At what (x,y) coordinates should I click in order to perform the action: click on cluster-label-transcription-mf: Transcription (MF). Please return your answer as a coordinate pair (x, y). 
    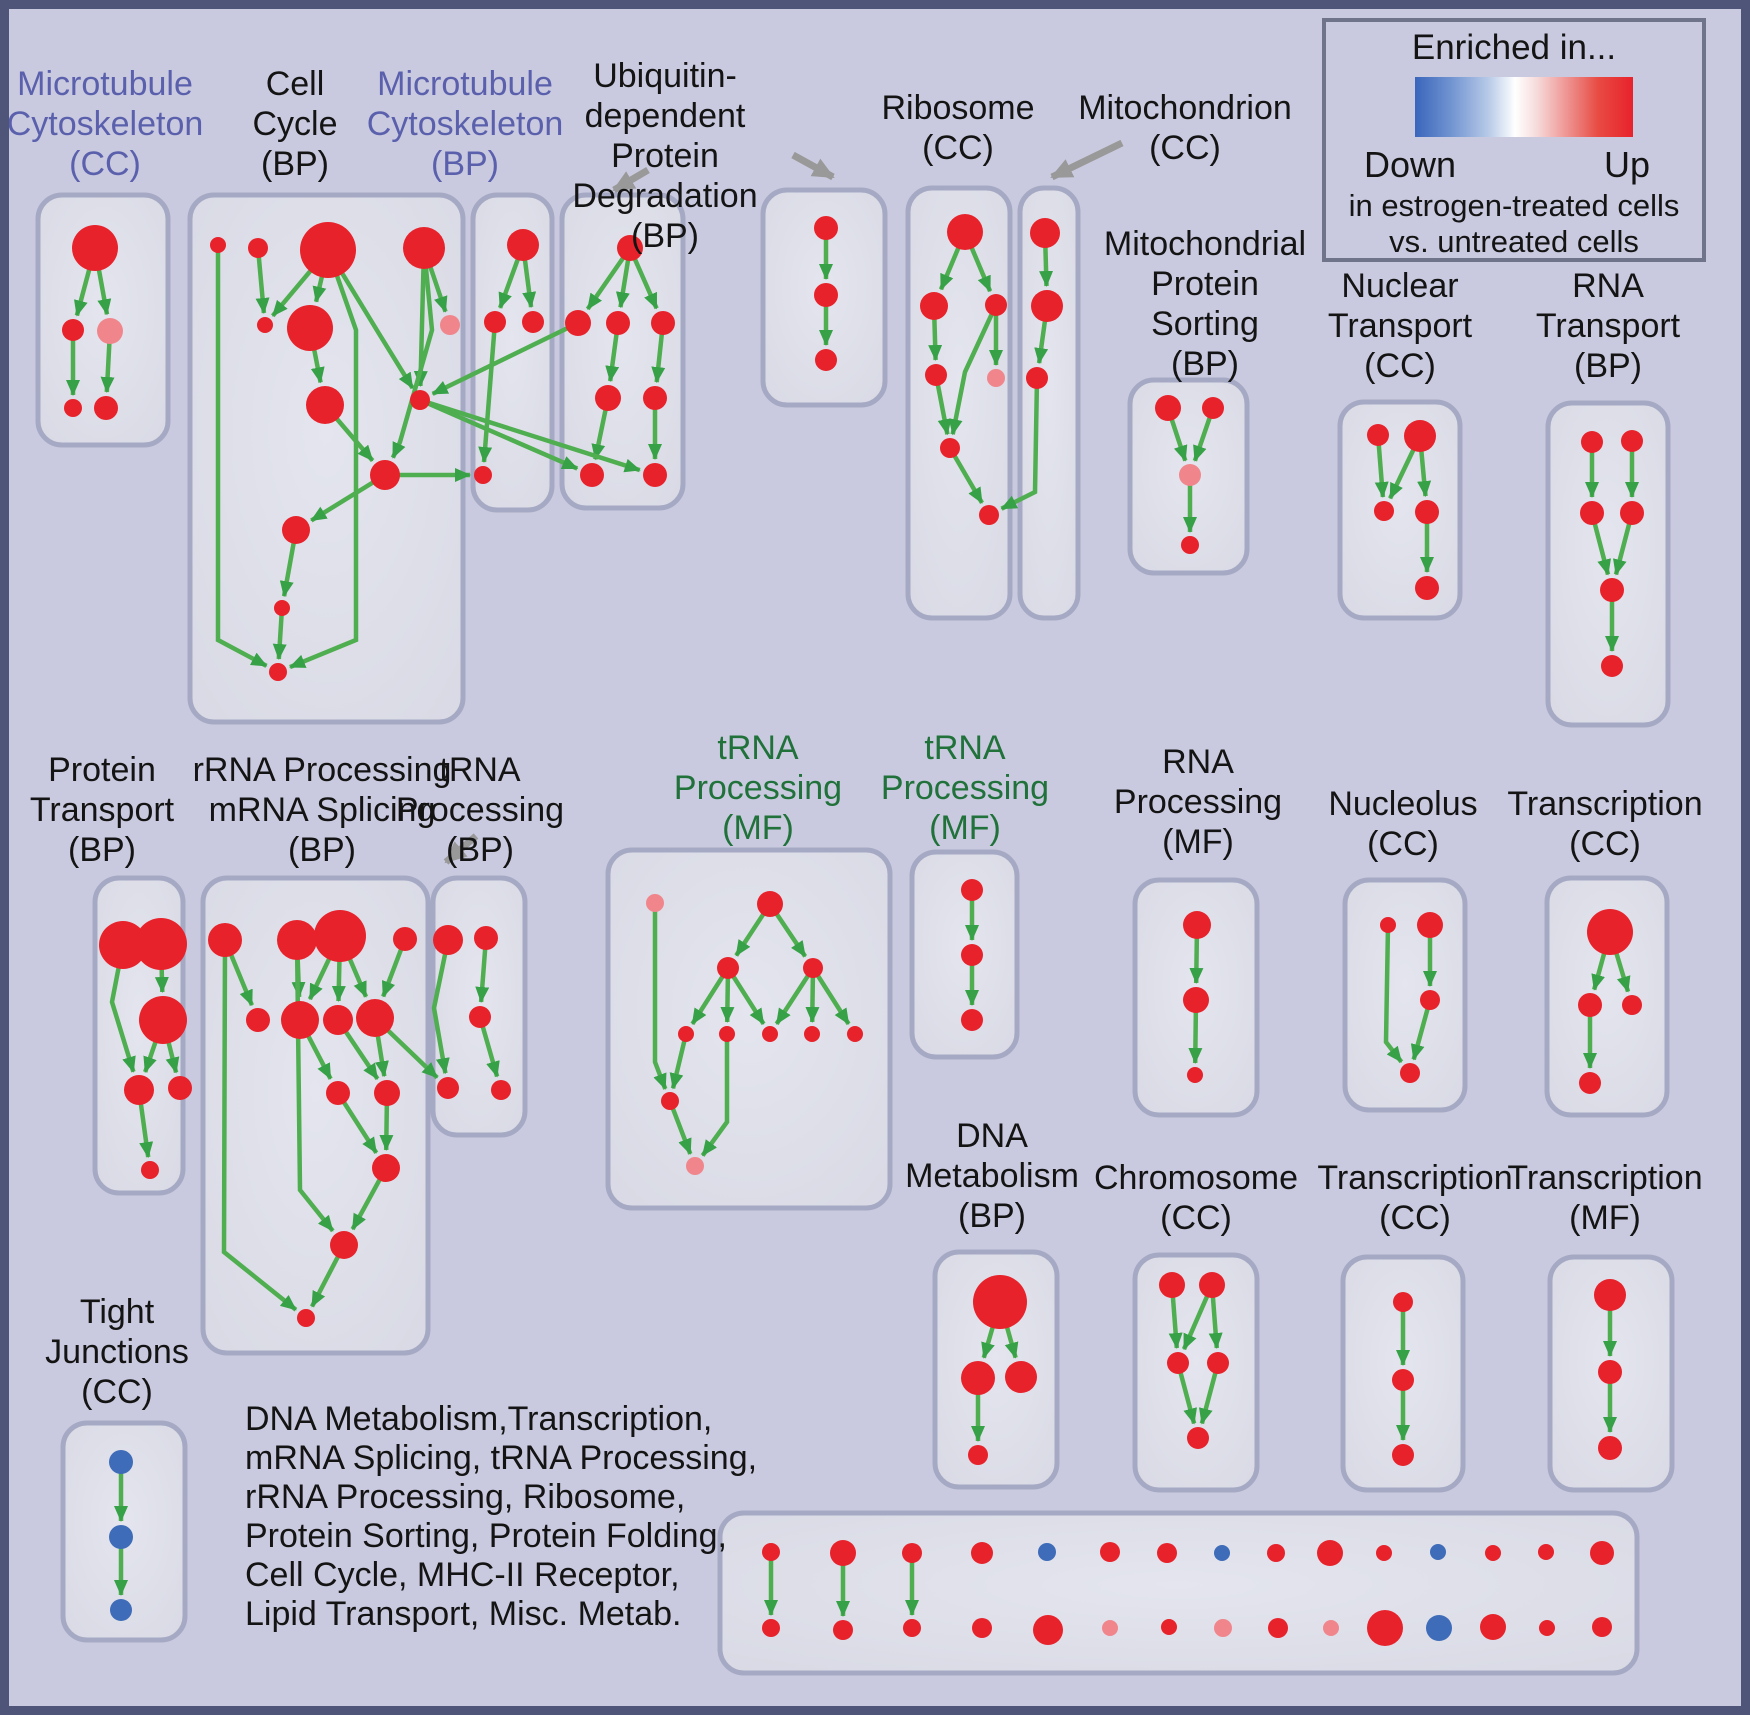
    Looking at the image, I should click on (1604, 1198).